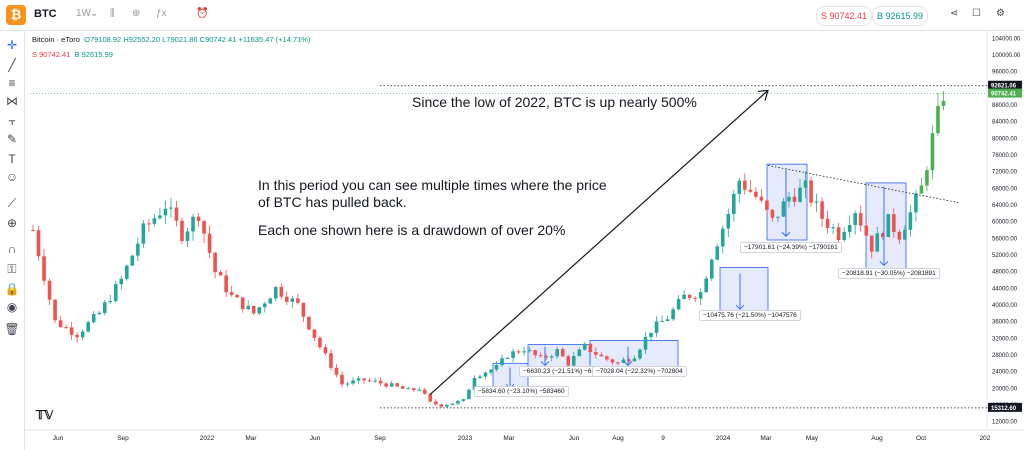 This screenshot has height=450, width=1024. Describe the element at coordinates (900, 16) in the screenshot. I see `buy-price-button: B 92615.99` at that location.